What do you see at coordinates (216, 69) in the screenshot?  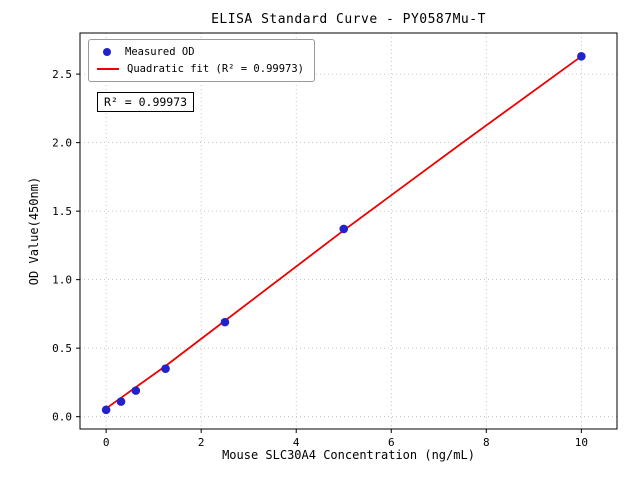 I see `legend-label-quadratic-fit: Quadratic fit (R² = 0.99973)` at bounding box center [216, 69].